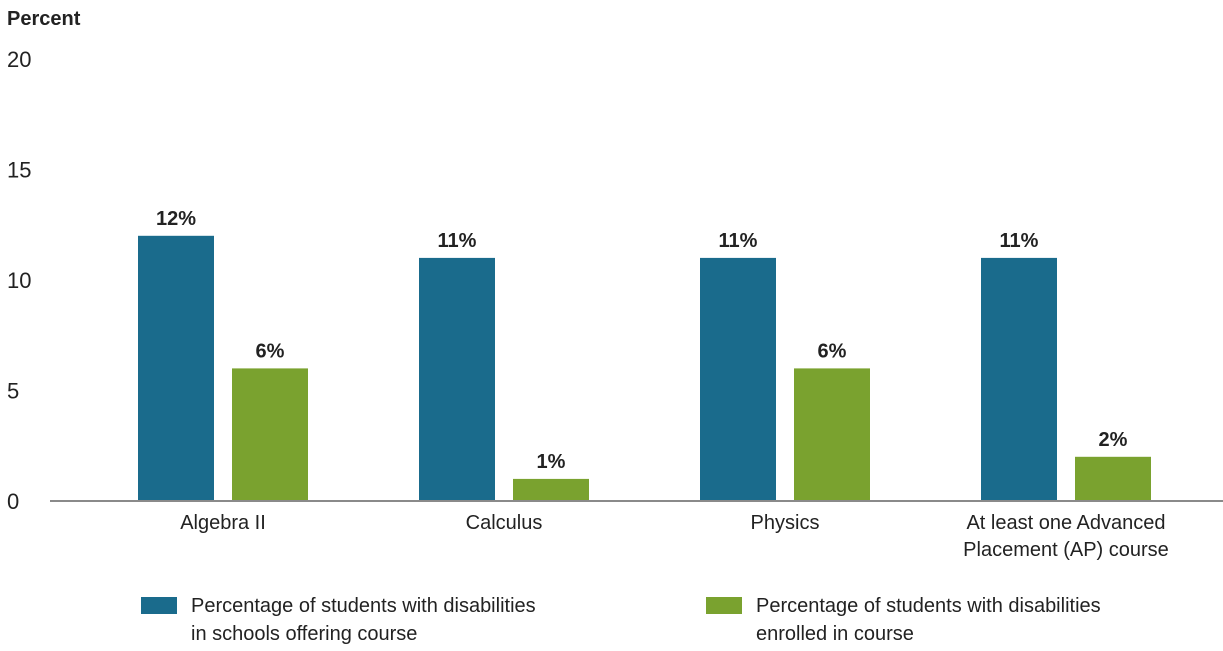 The width and height of the screenshot is (1223, 651). Describe the element at coordinates (44, 19) in the screenshot. I see `y-axis-title: Percent` at that location.